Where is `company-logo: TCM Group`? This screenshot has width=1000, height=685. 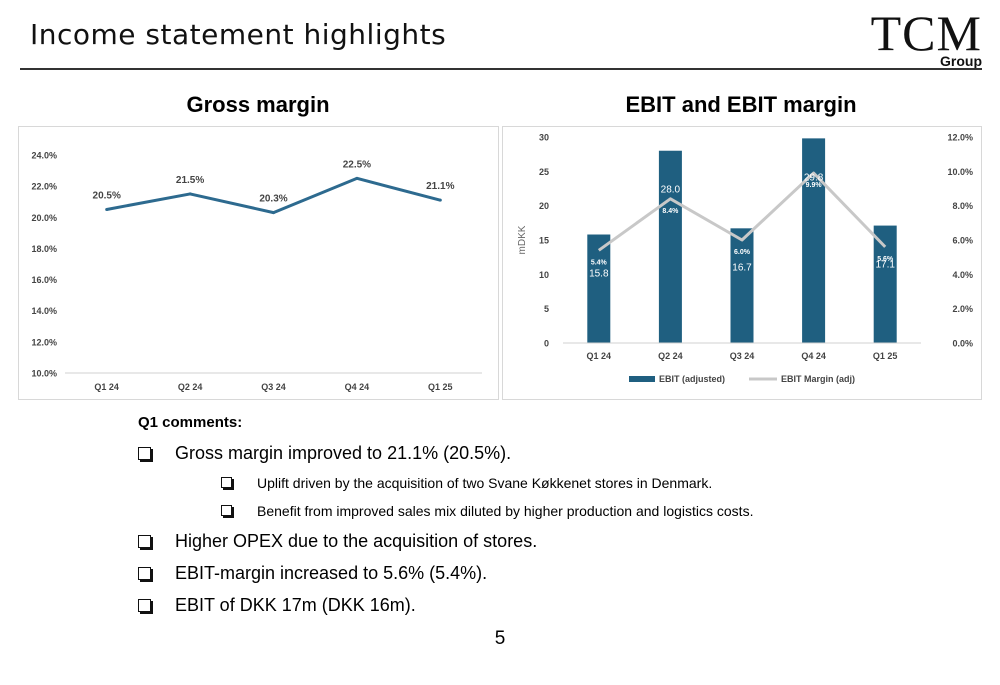
company-logo: TCM Group is located at coordinates (912, 39).